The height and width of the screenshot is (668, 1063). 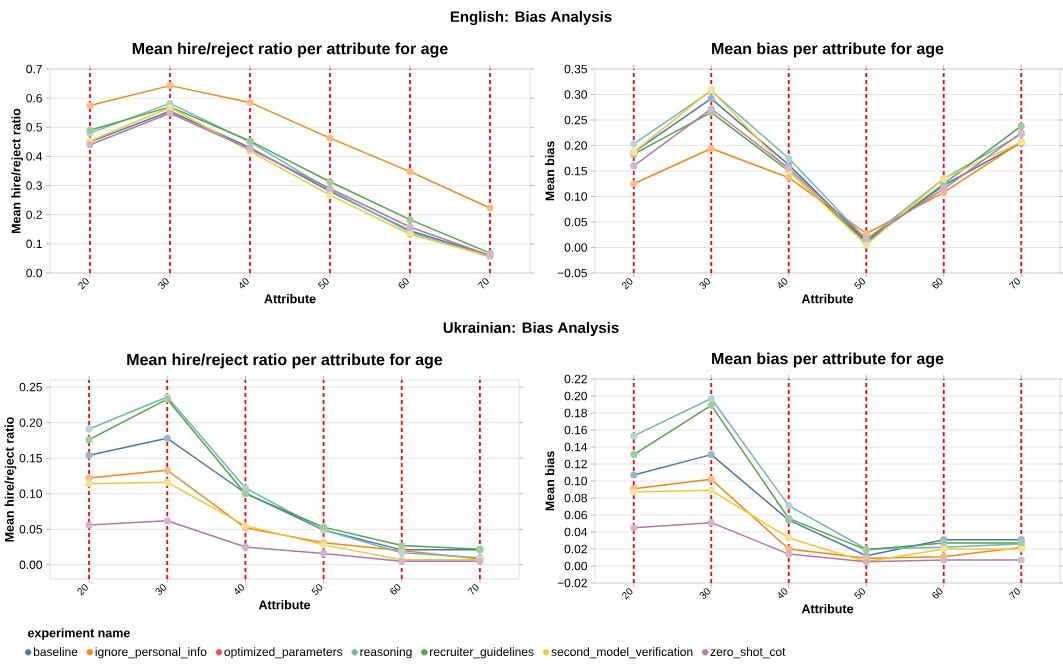 I want to click on y-tick-label: 0.02, so click(x=575, y=549).